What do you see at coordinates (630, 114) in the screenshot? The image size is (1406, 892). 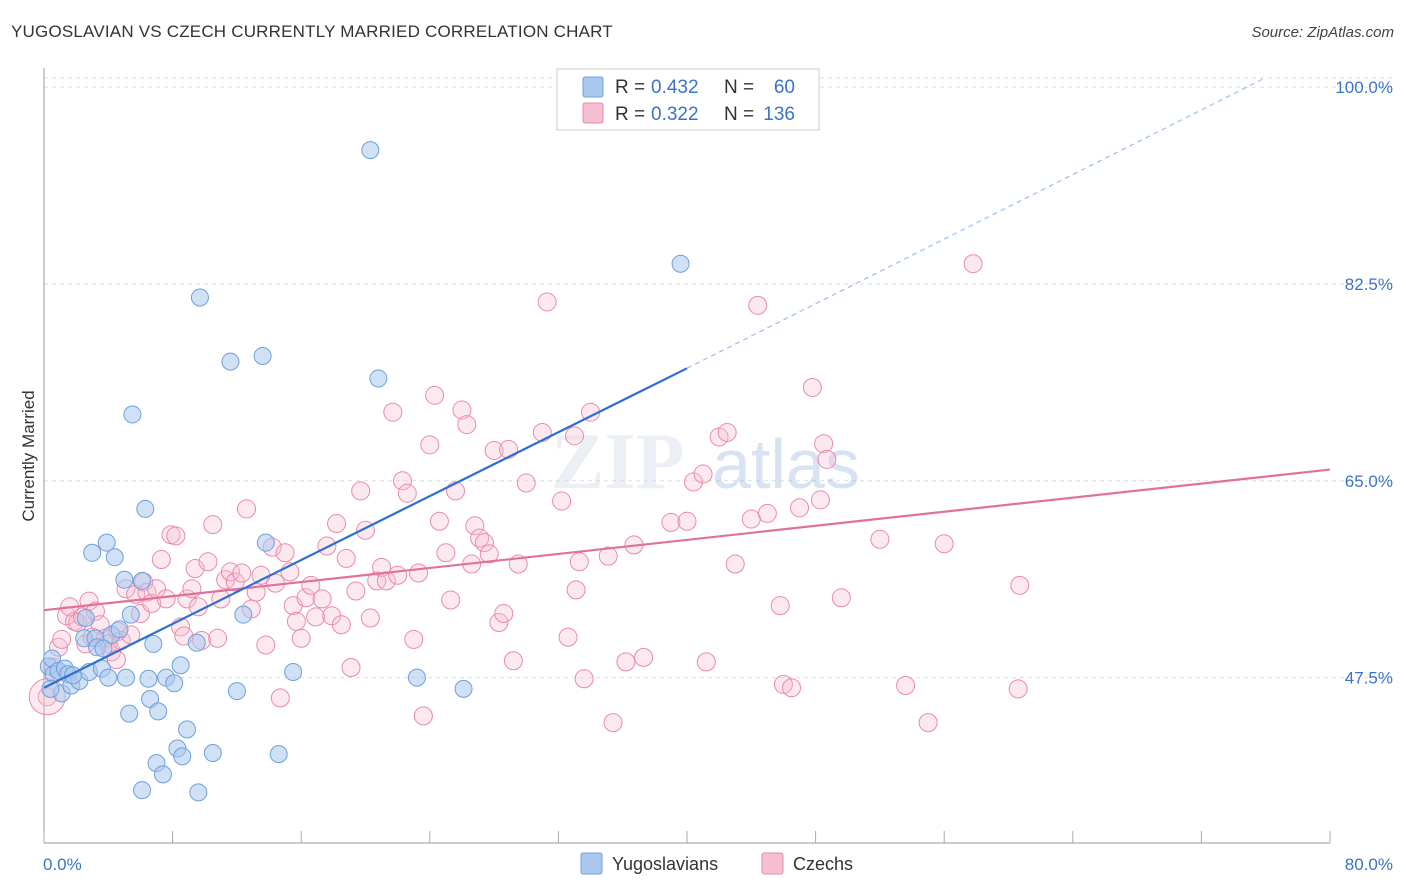 I see `legend-r-label-2: R =` at bounding box center [630, 114].